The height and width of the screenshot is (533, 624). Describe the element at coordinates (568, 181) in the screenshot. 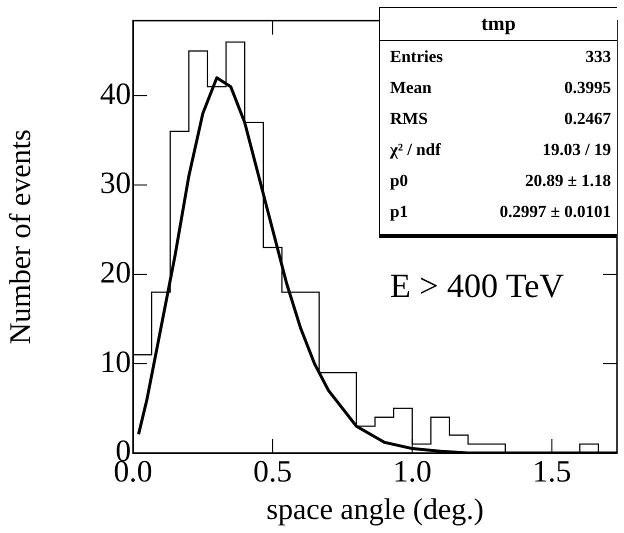

I see `annotation: 20.89 ± 1.18` at that location.